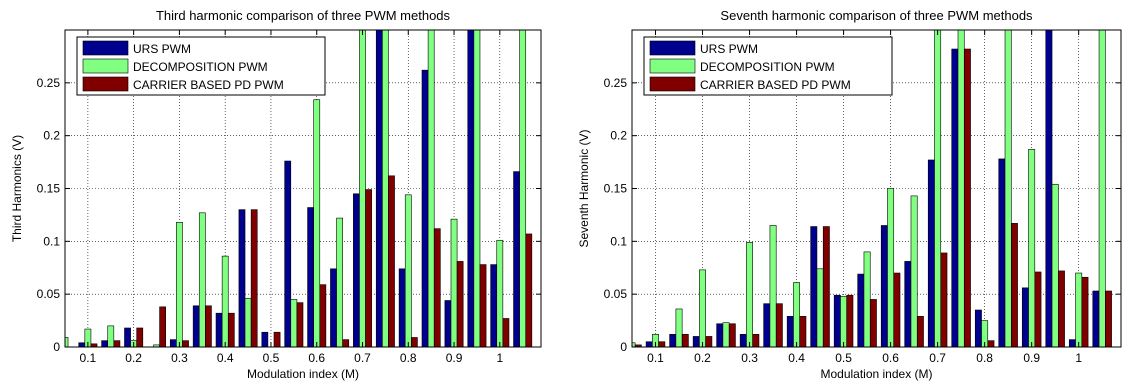 The height and width of the screenshot is (385, 1134). Describe the element at coordinates (56, 347) in the screenshot. I see `y-tick-label: 0` at that location.